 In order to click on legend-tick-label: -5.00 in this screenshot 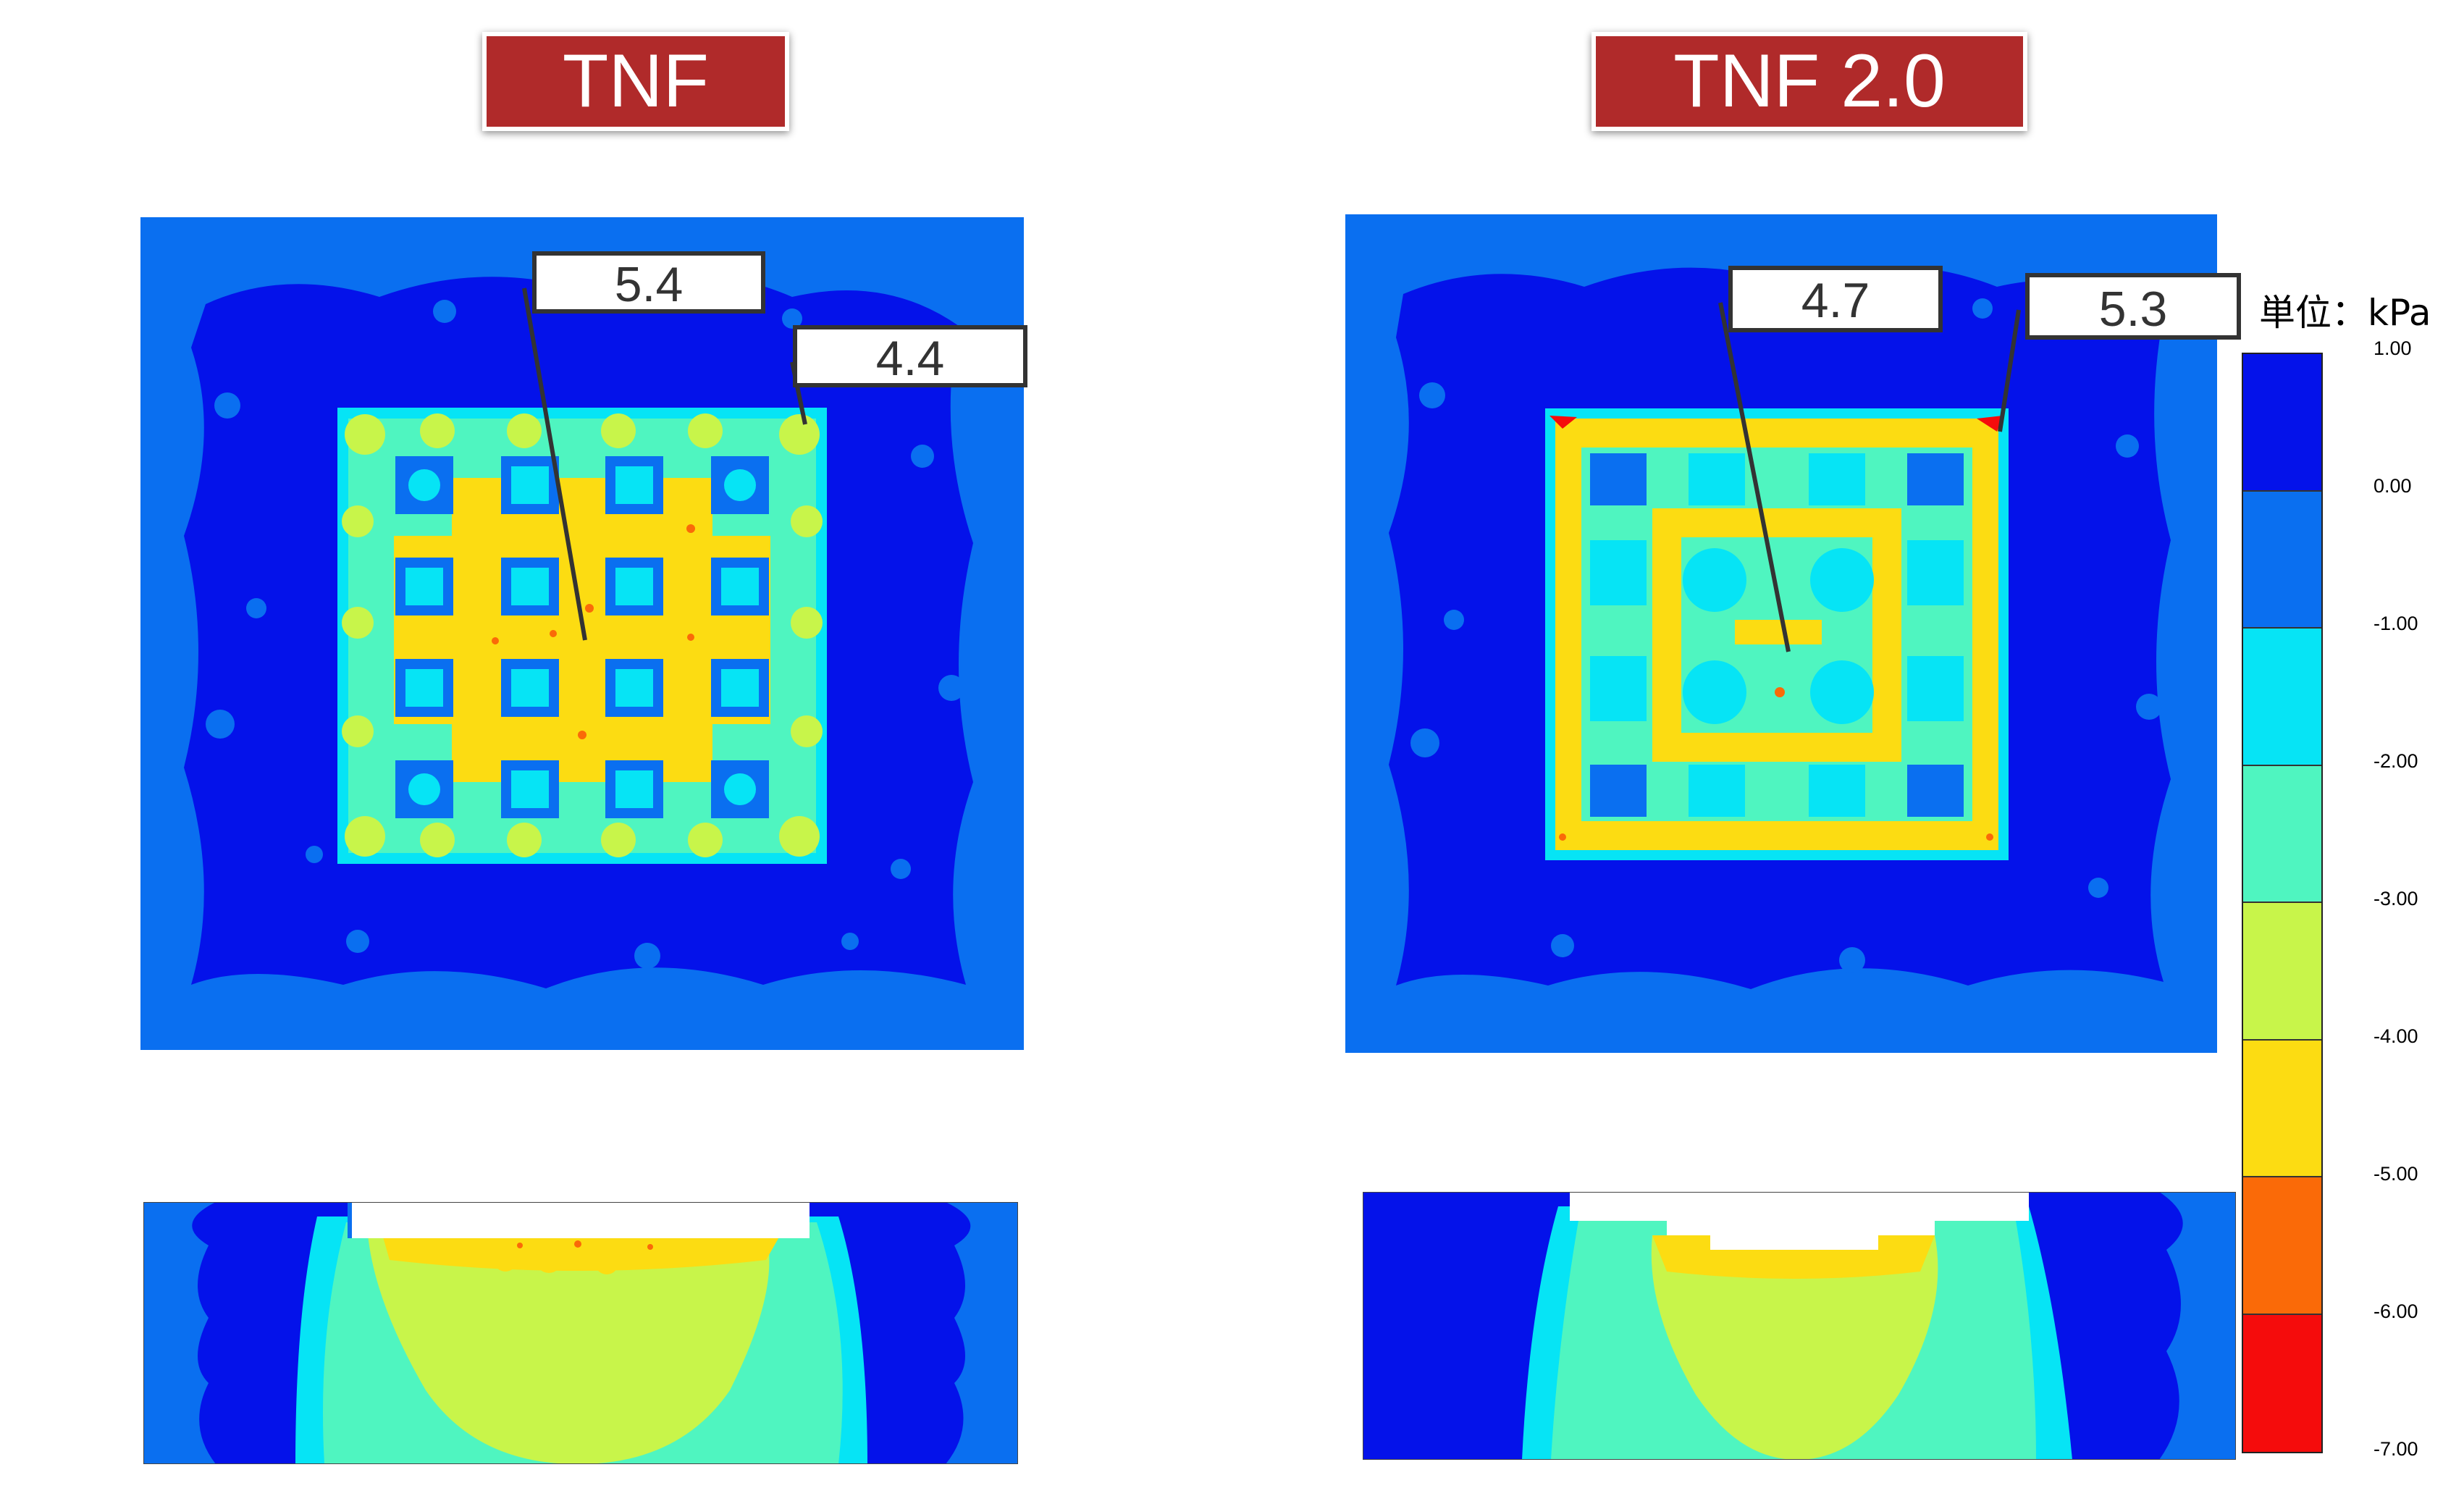, I will do `click(2396, 1174)`.